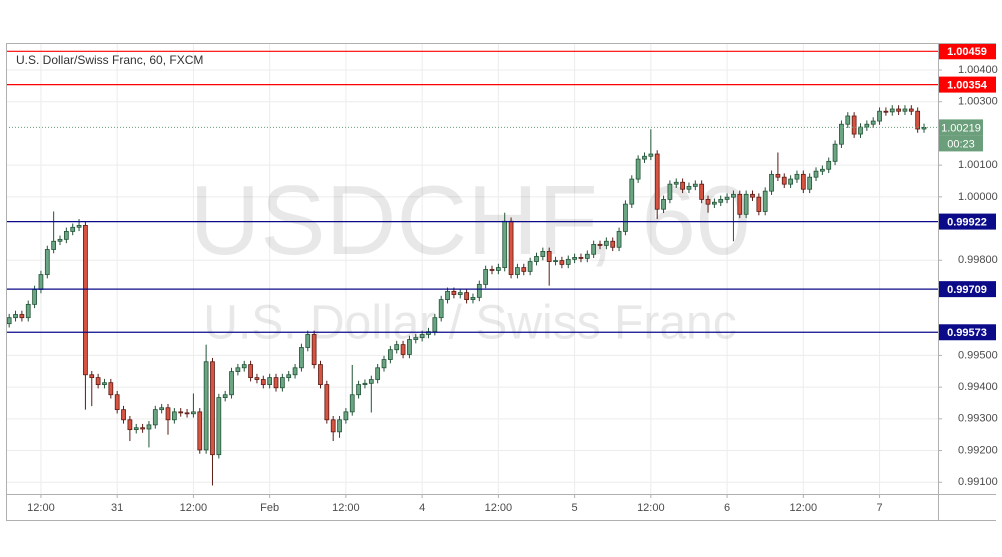 The image size is (1002, 557). I want to click on level-label: 0.99573, so click(967, 333).